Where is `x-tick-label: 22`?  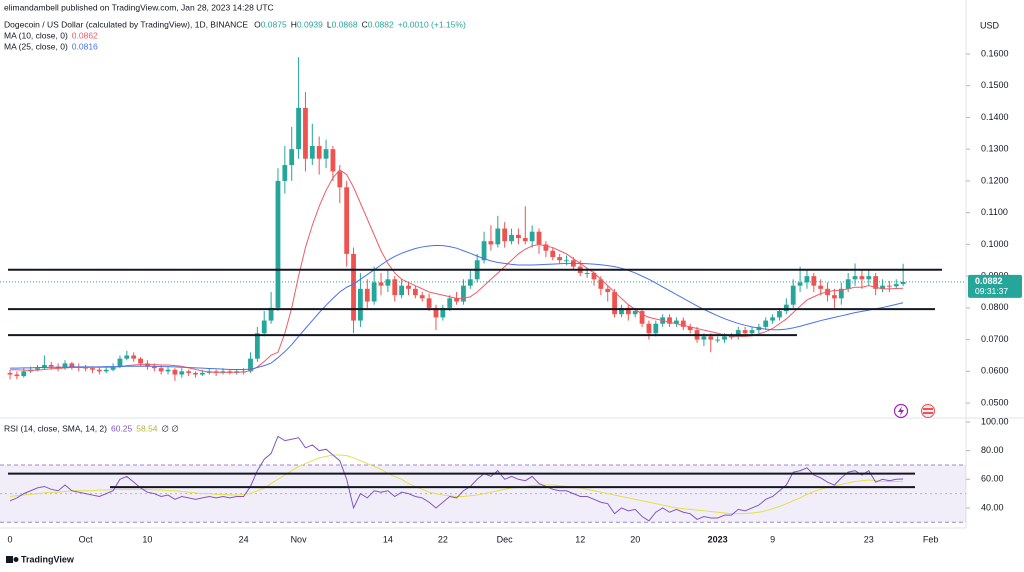 x-tick-label: 22 is located at coordinates (443, 539).